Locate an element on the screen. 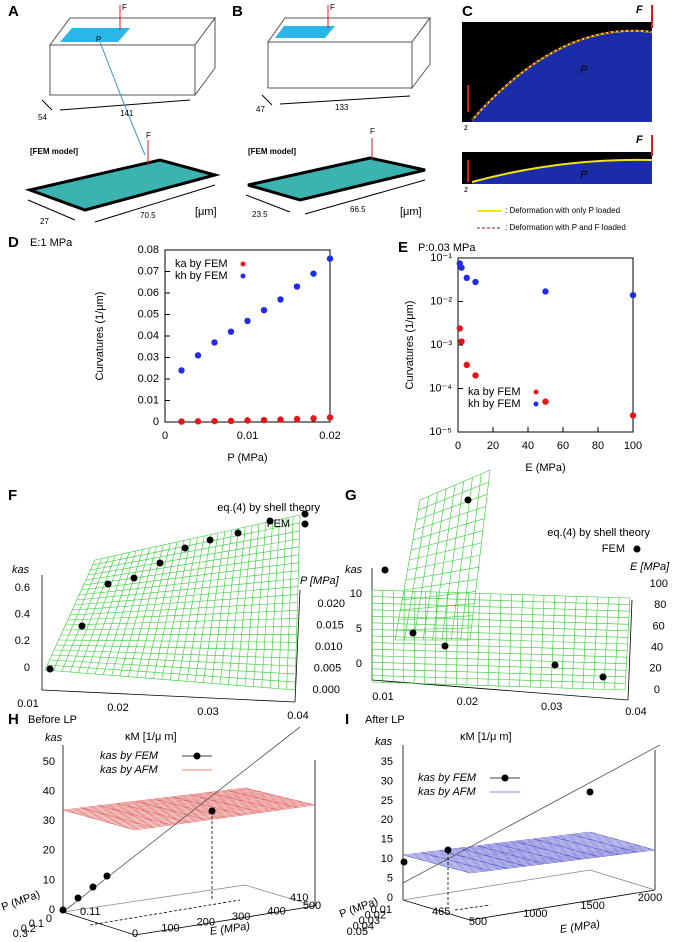 Image resolution: width=682 pixels, height=942 pixels. legend-entry: eq.(4) by shell theory is located at coordinates (268, 508).